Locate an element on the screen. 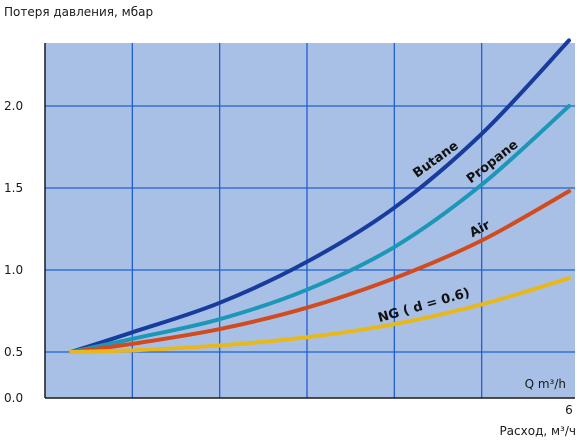 Image resolution: width=580 pixels, height=441 pixels. y-tick-label: 0.0 is located at coordinates (13, 398).